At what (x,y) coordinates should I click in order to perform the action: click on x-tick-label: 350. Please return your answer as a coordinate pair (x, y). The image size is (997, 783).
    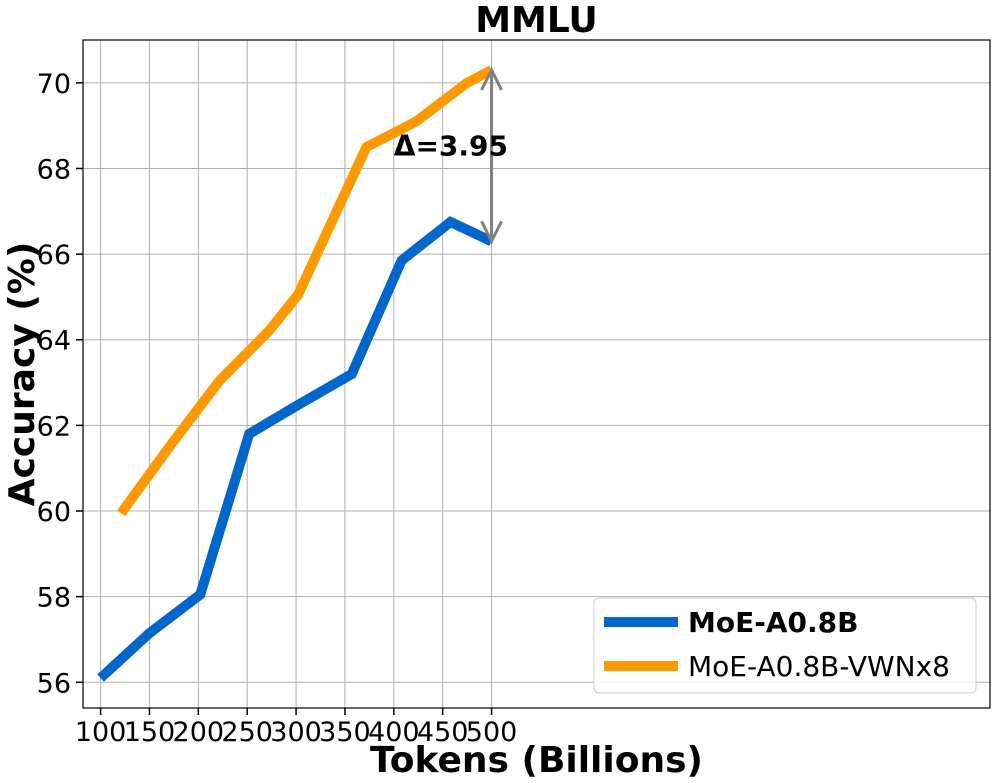
    Looking at the image, I should click on (345, 732).